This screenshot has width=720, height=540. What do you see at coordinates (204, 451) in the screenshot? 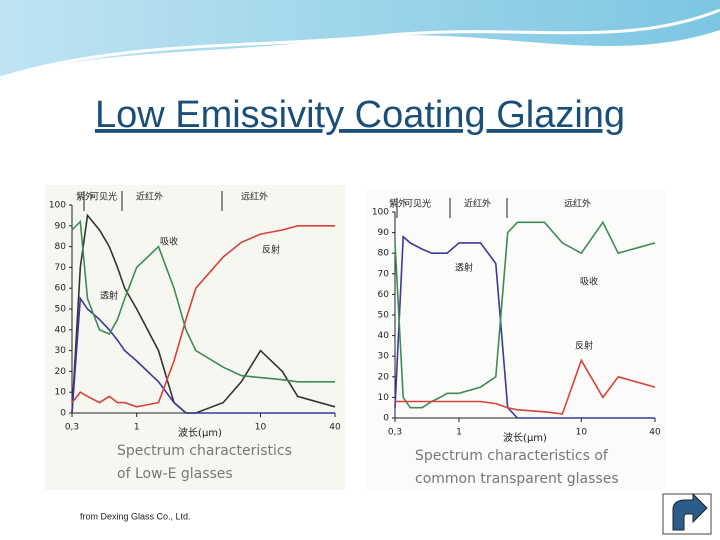
I see `caption: Spectrum characteristics` at bounding box center [204, 451].